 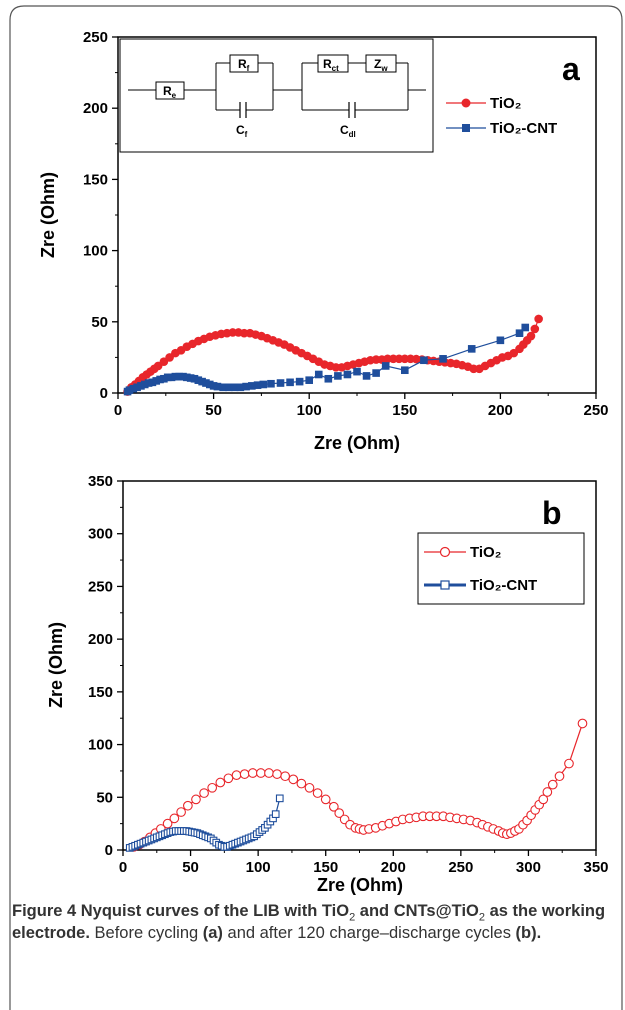 What do you see at coordinates (466, 103) in the screenshot?
I see `legend-marker-tio2-a` at bounding box center [466, 103].